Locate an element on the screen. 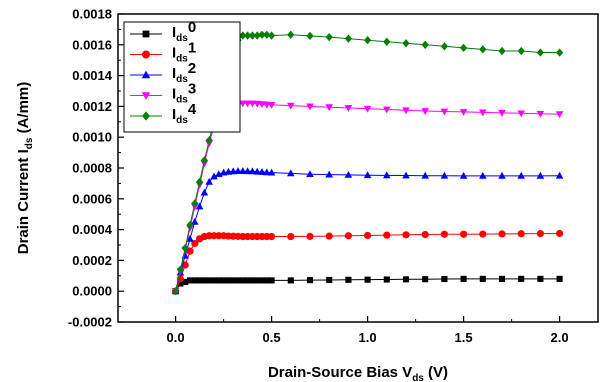 This screenshot has height=382, width=604. y-axis-title-main: Drain Current I is located at coordinates (23, 201).